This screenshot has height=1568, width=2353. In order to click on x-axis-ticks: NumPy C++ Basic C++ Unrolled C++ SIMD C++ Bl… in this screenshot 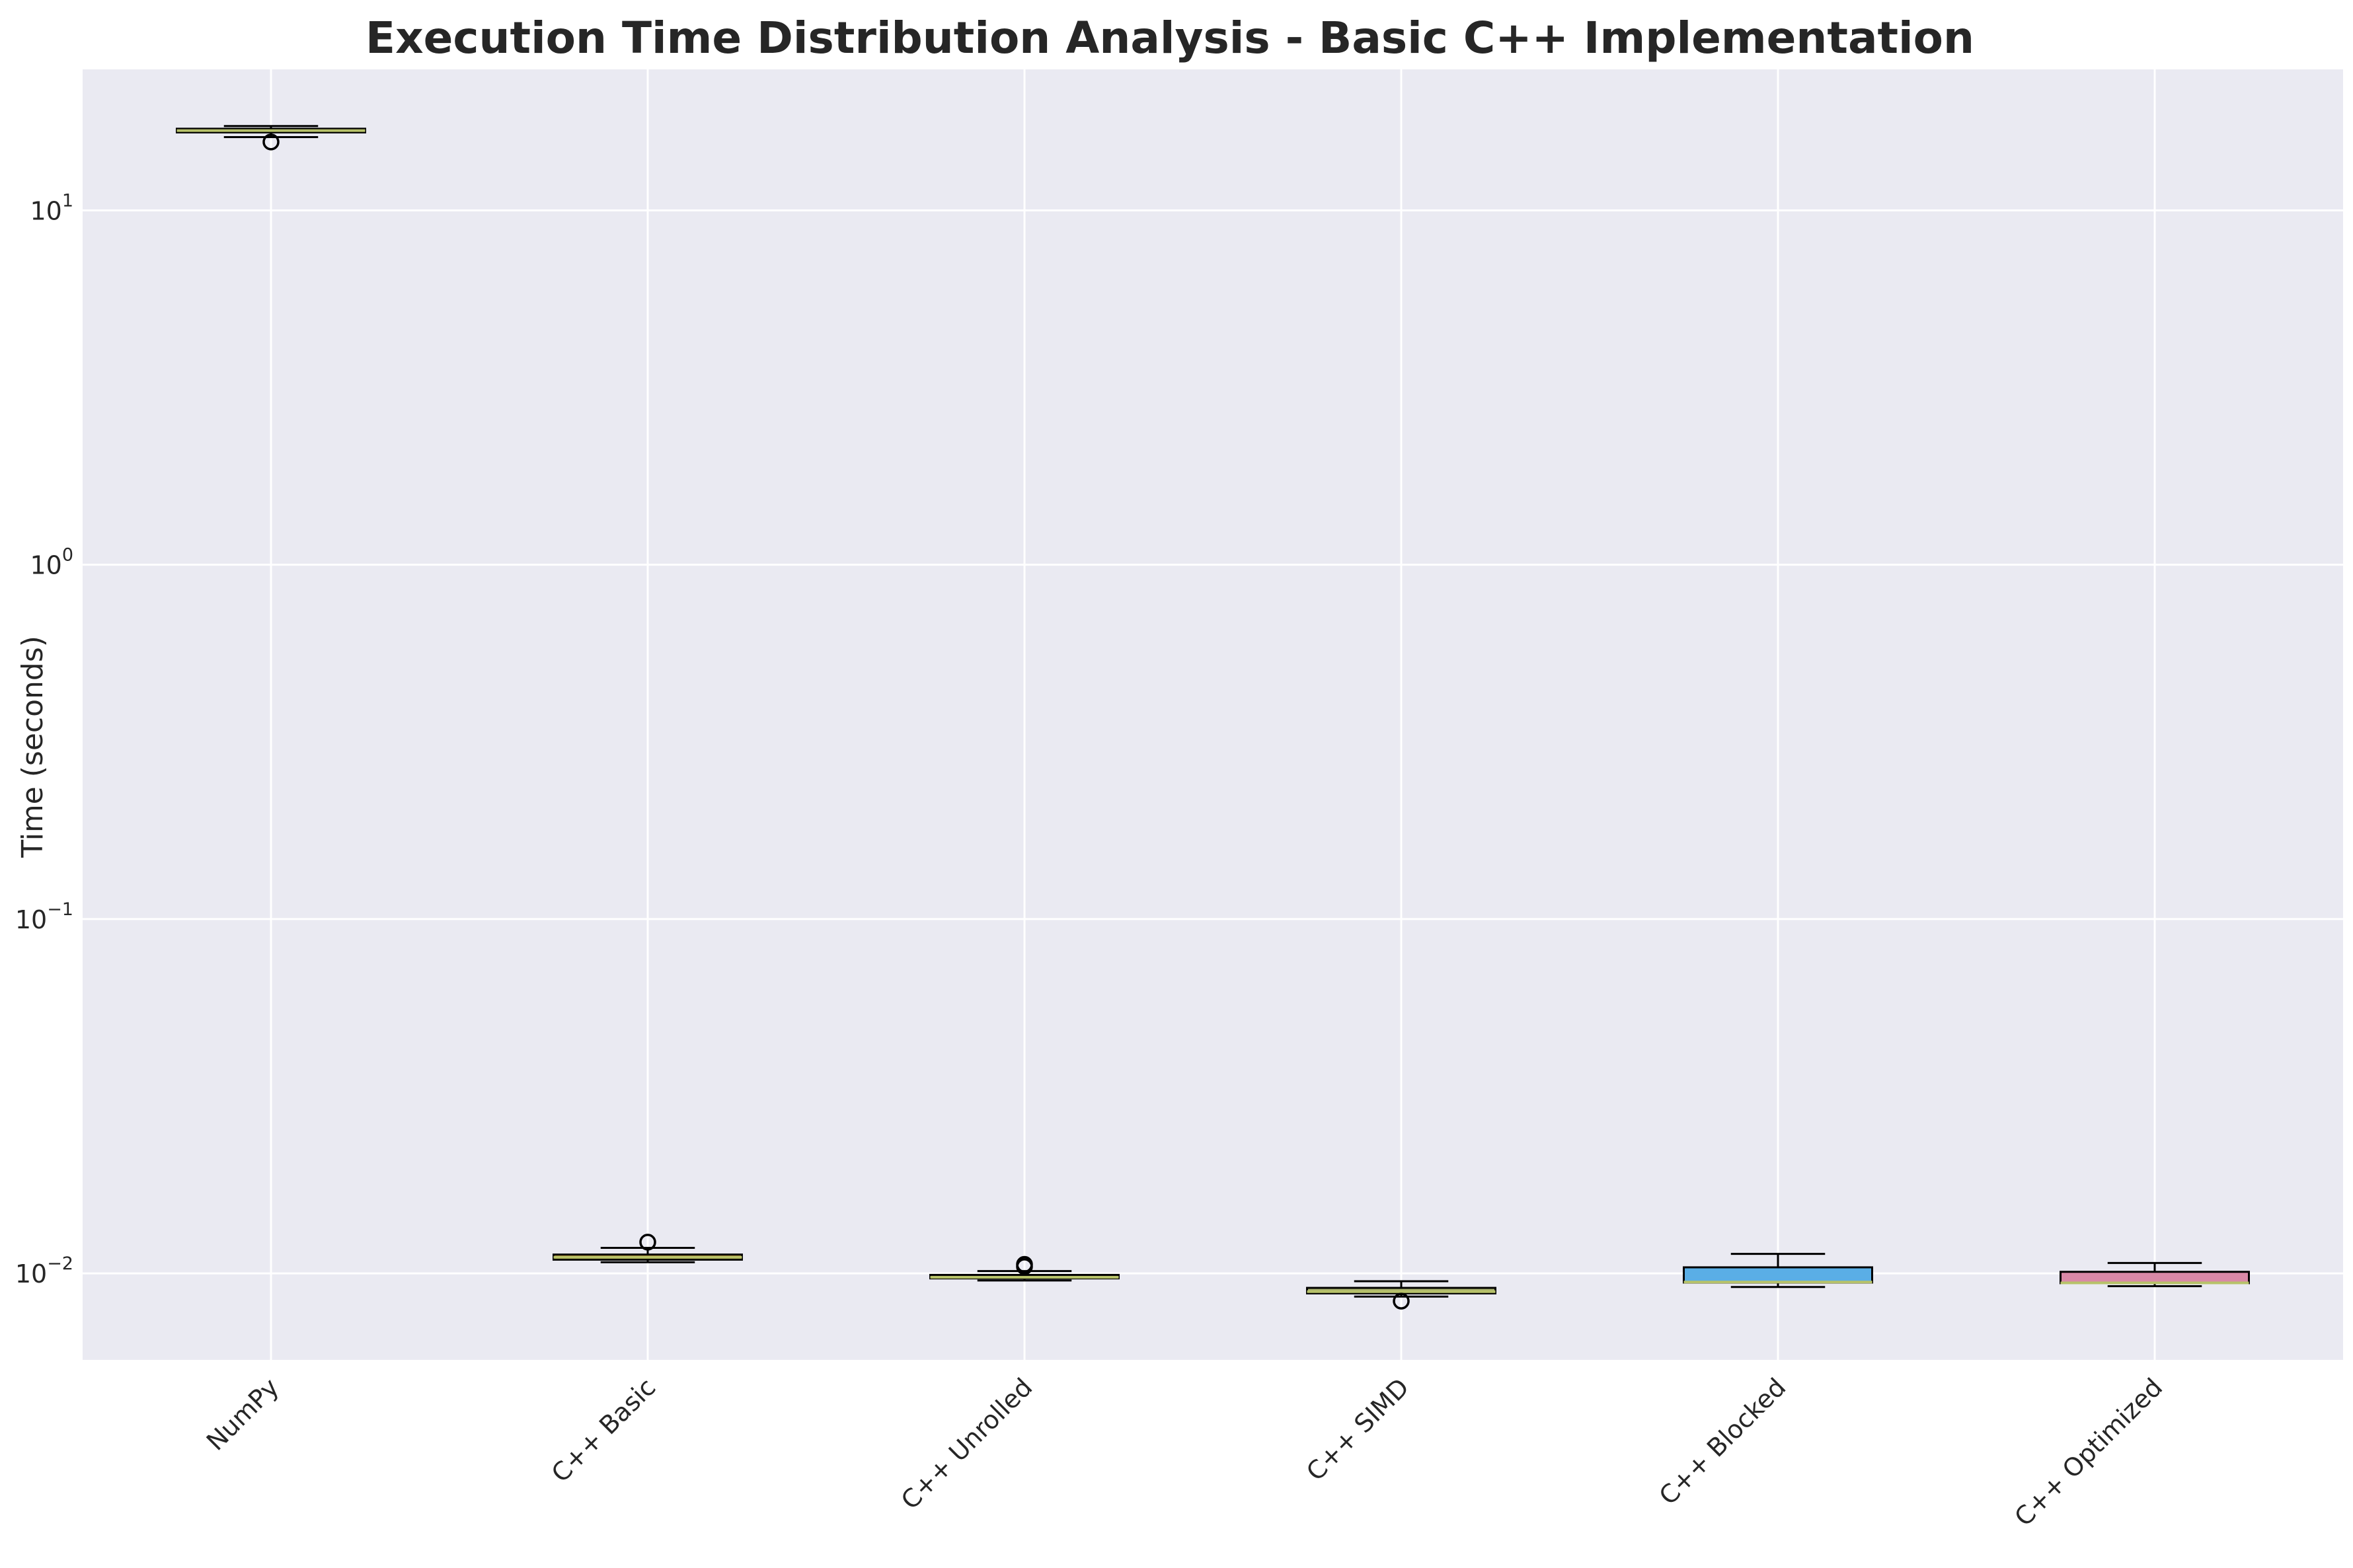, I will do `click(1185, 1452)`.